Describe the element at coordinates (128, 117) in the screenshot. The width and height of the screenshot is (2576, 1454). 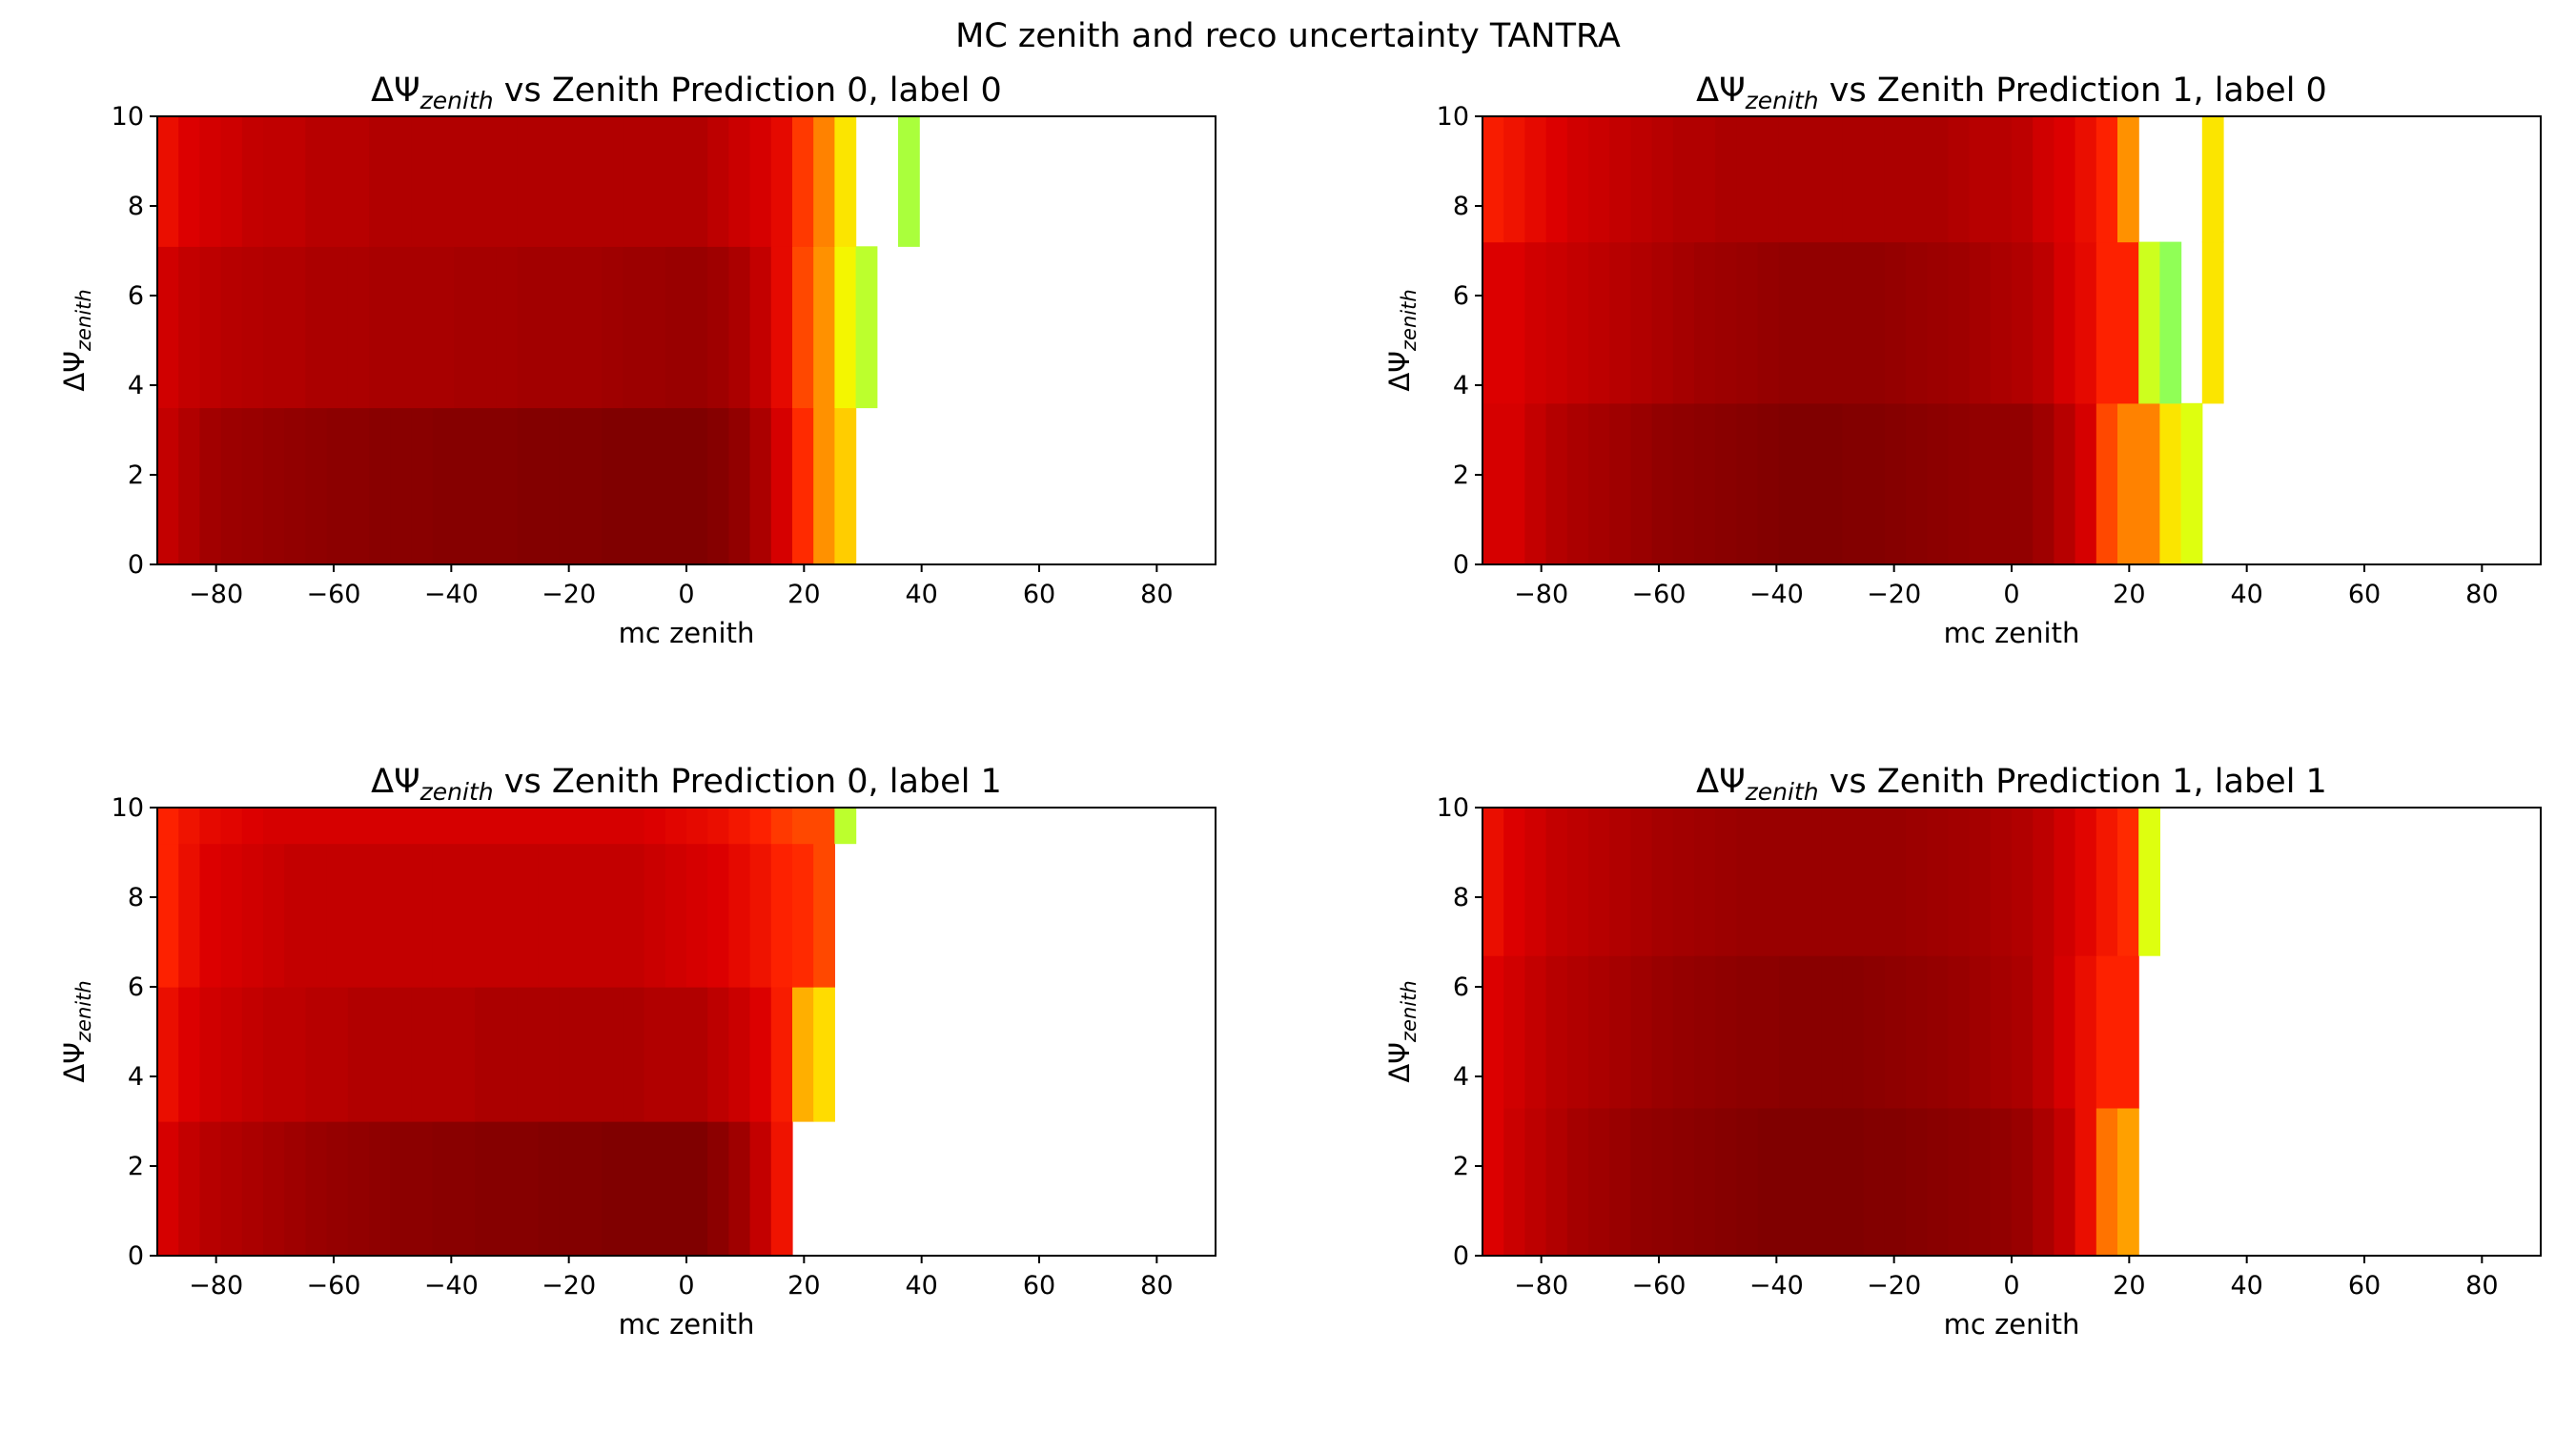
I see `y-tick-label: 10` at that location.